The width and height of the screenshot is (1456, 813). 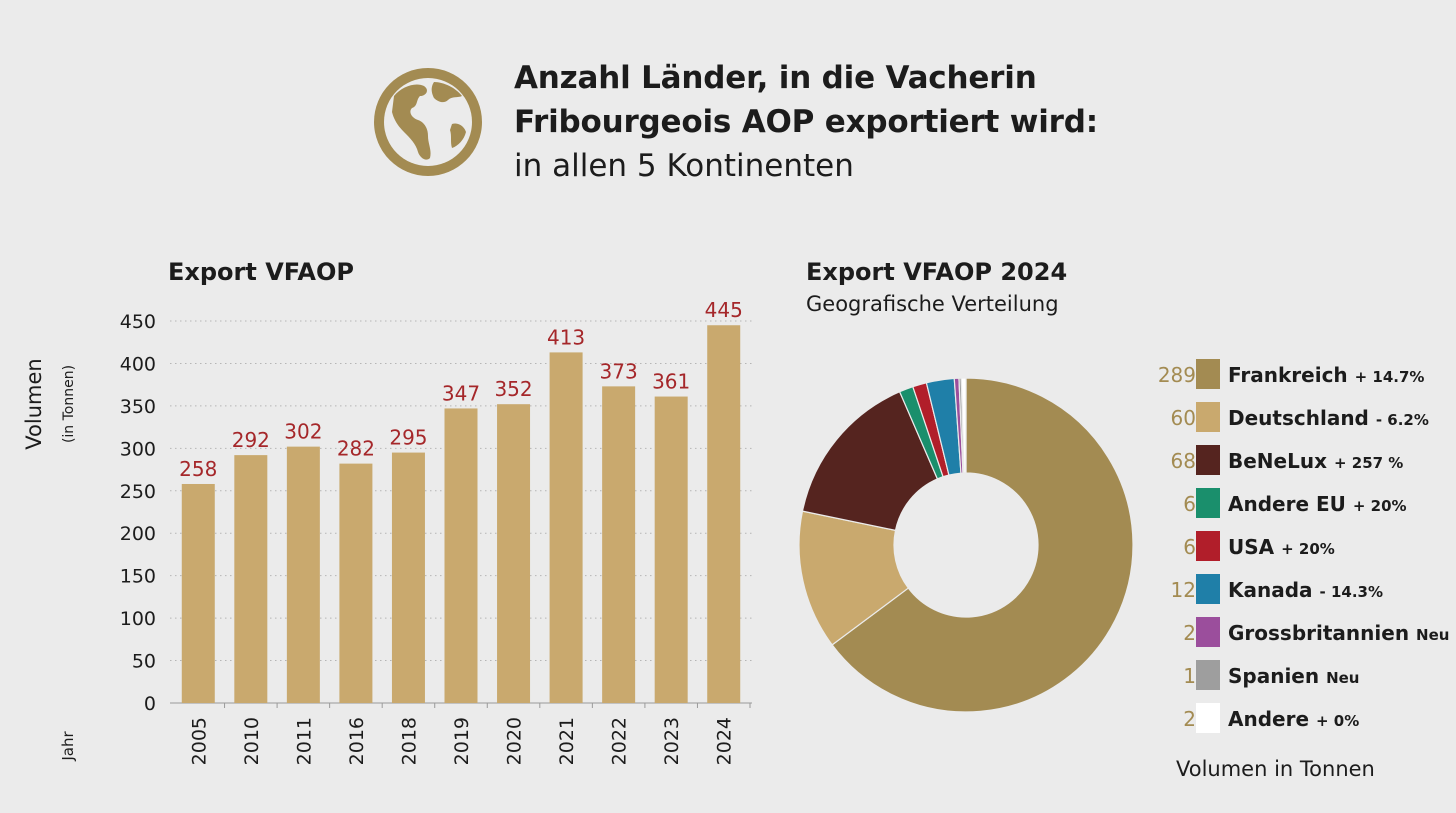 I want to click on x-tick-label: 2018, so click(x=409, y=741).